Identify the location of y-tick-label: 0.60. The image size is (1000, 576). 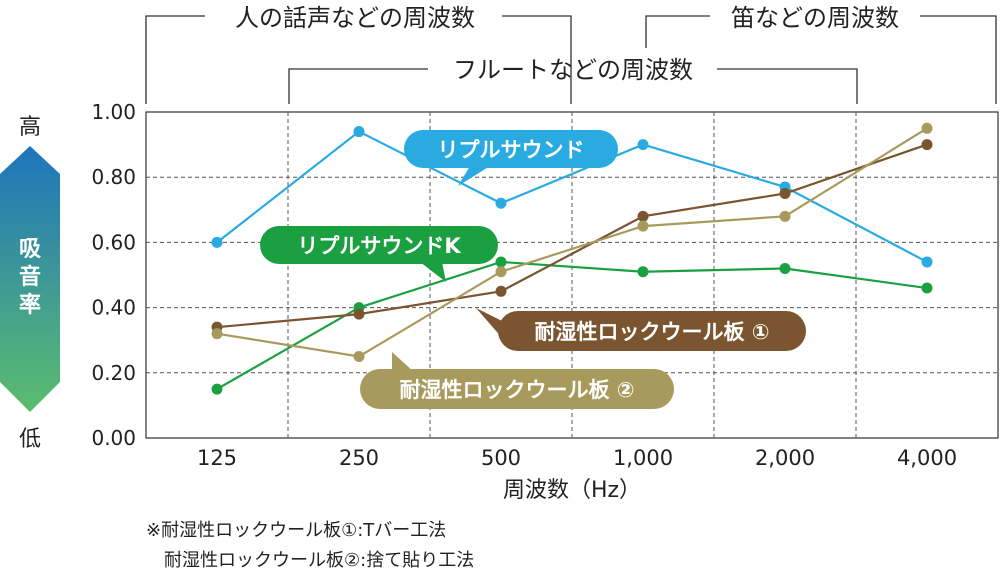
(113, 242).